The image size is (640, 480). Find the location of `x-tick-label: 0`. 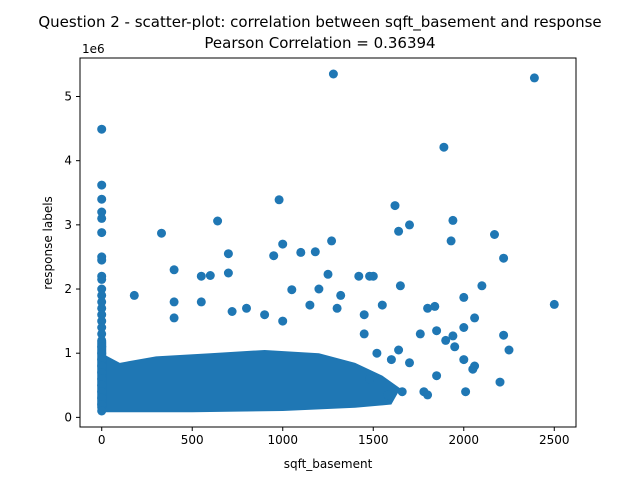

x-tick-label: 0 is located at coordinates (102, 440).